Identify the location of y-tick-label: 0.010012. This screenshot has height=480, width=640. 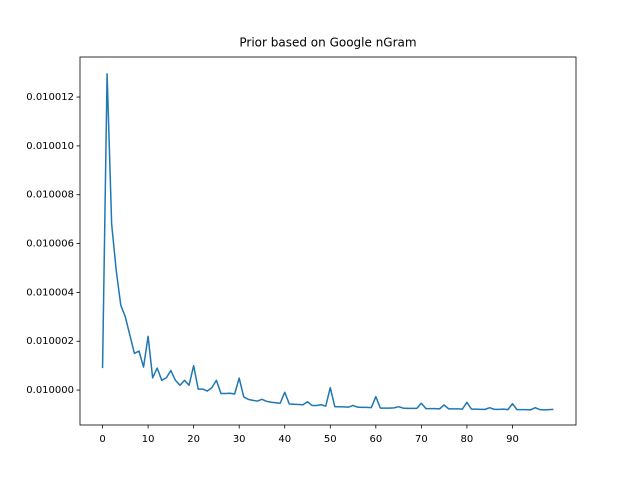
(50, 97).